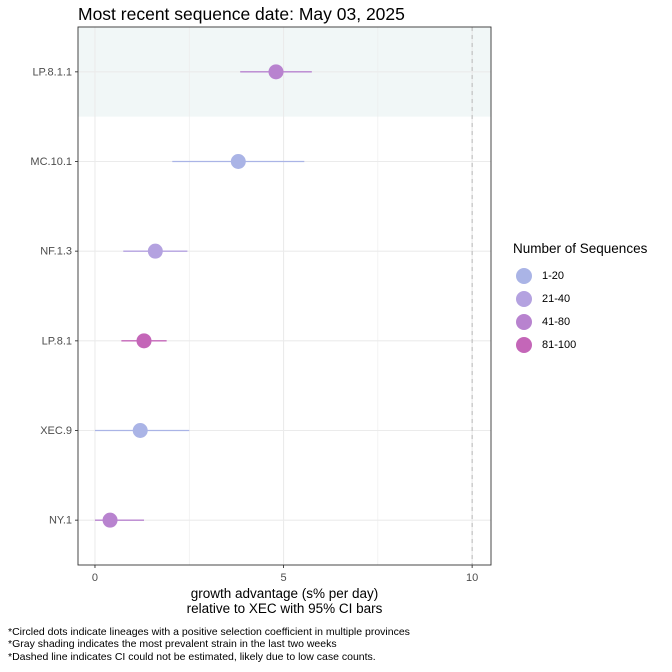  Describe the element at coordinates (580, 275) in the screenshot. I see `legend-item-1-20: 1-20` at that location.